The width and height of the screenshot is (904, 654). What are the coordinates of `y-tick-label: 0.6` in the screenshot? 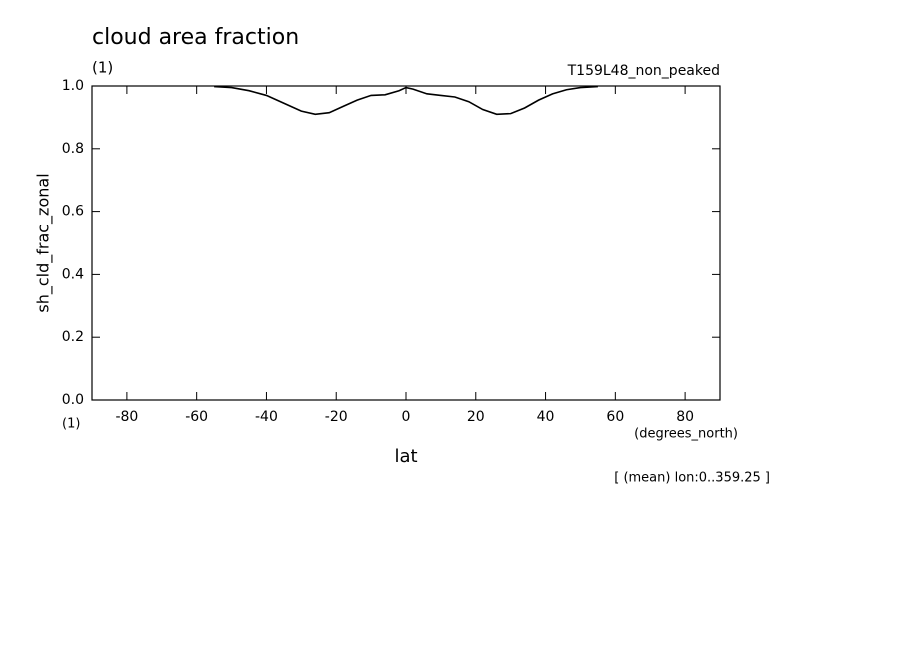 It's located at (73, 212).